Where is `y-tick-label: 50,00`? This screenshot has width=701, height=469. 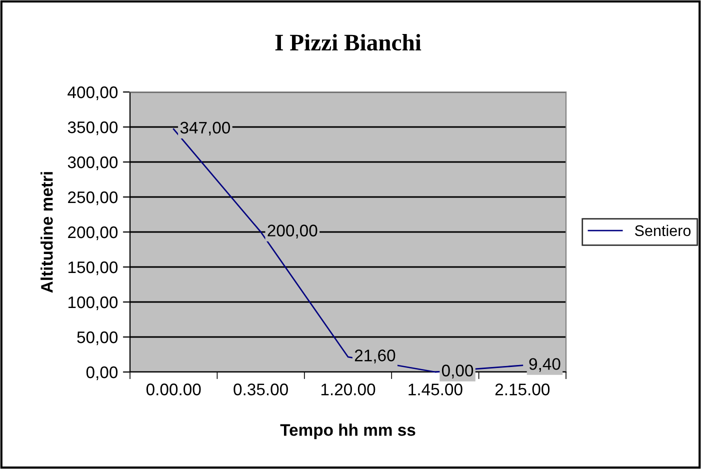 y-tick-label: 50,00 is located at coordinates (97, 338).